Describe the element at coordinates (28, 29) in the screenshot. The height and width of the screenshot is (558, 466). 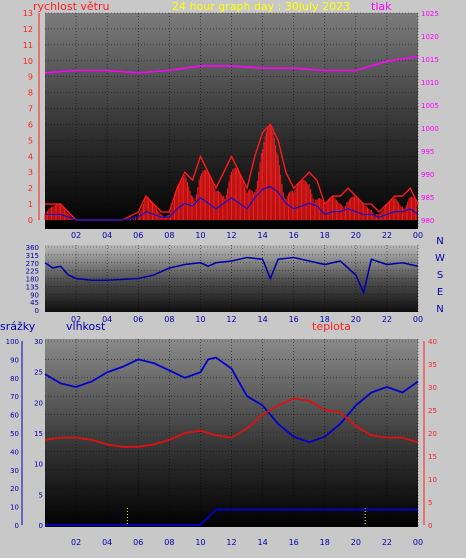
I see `y-left-tick-label: 12` at that location.